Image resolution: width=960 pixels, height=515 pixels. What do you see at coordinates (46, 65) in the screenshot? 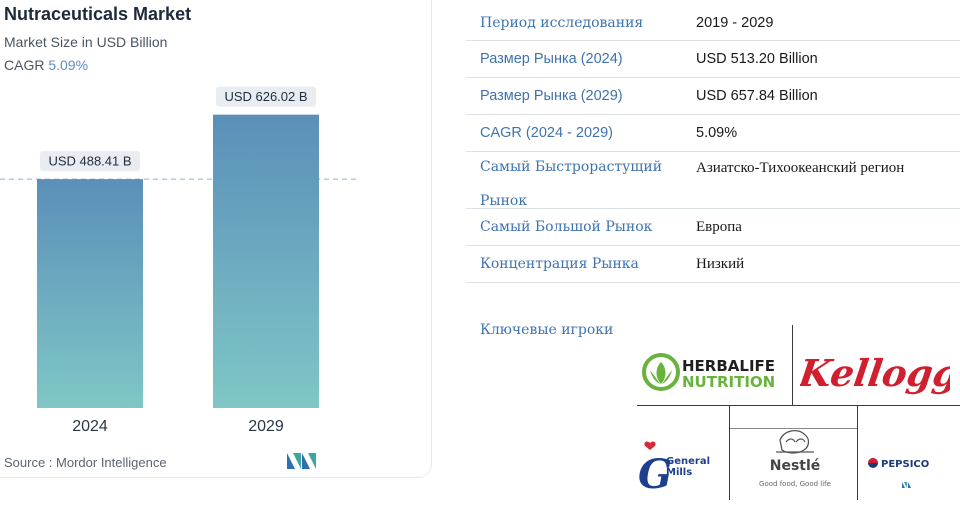
I see `cagr-text: CAGR 5.09%` at bounding box center [46, 65].